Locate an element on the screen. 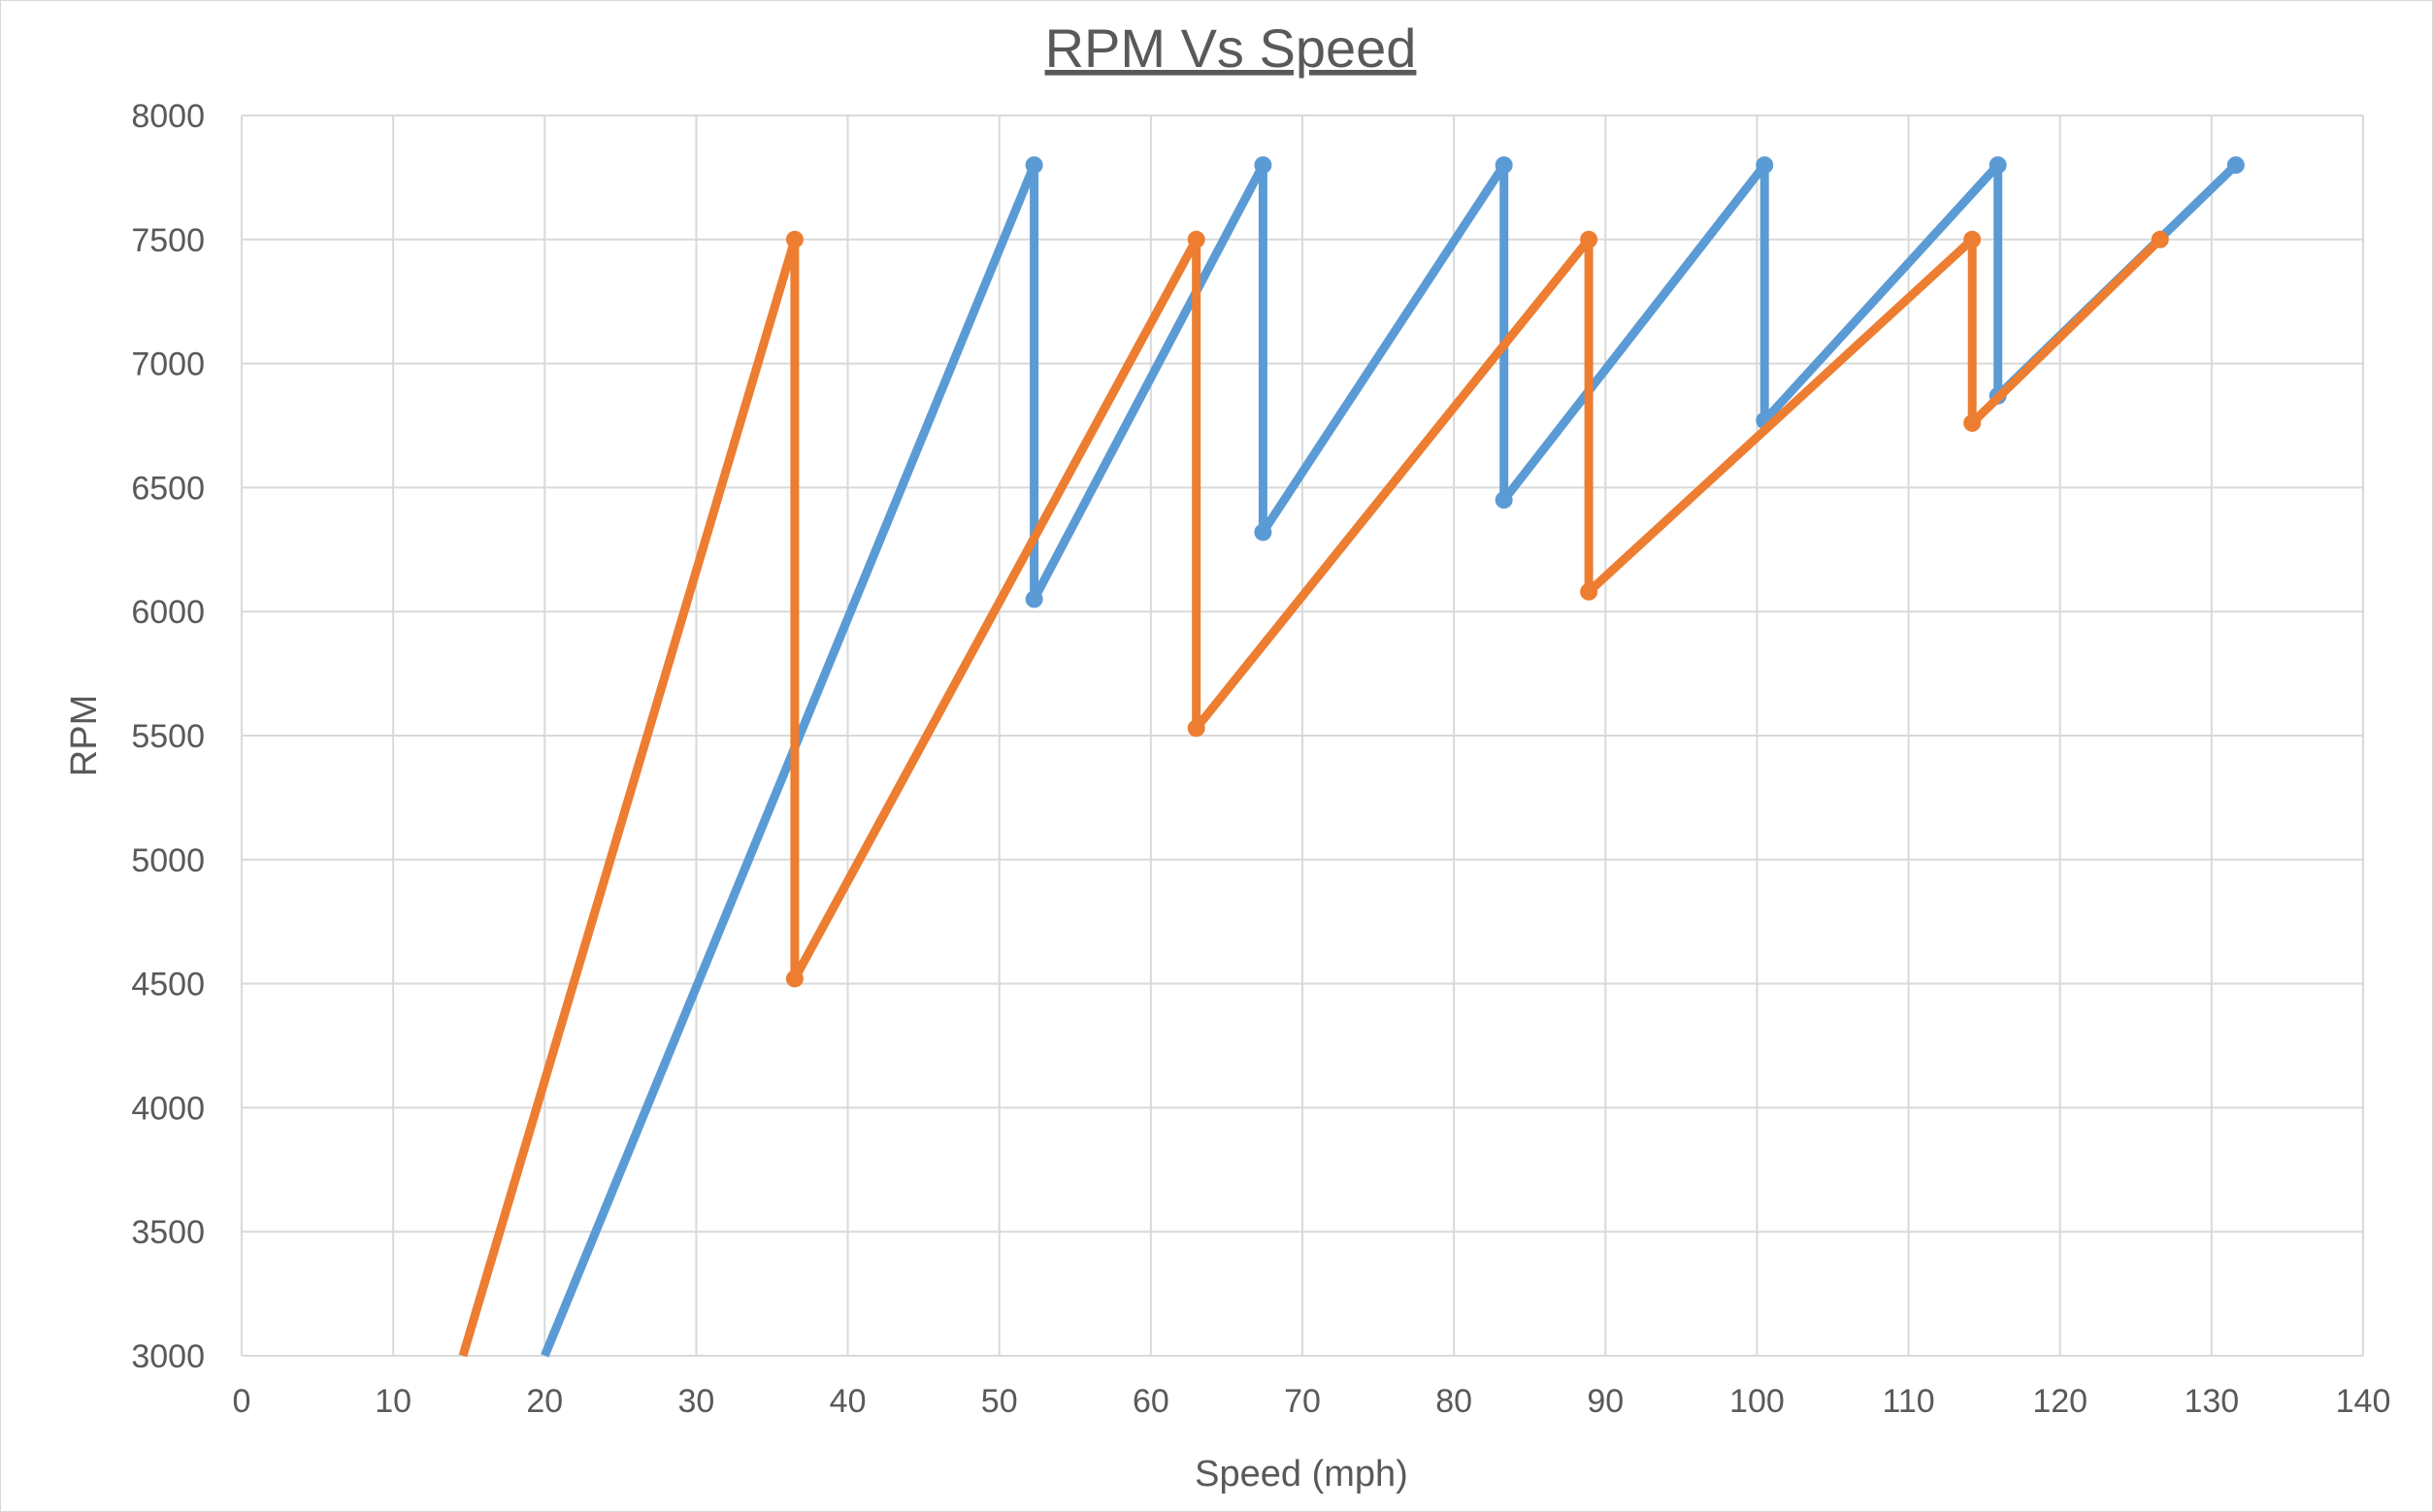  x-tick-label: 10 is located at coordinates (393, 1401).